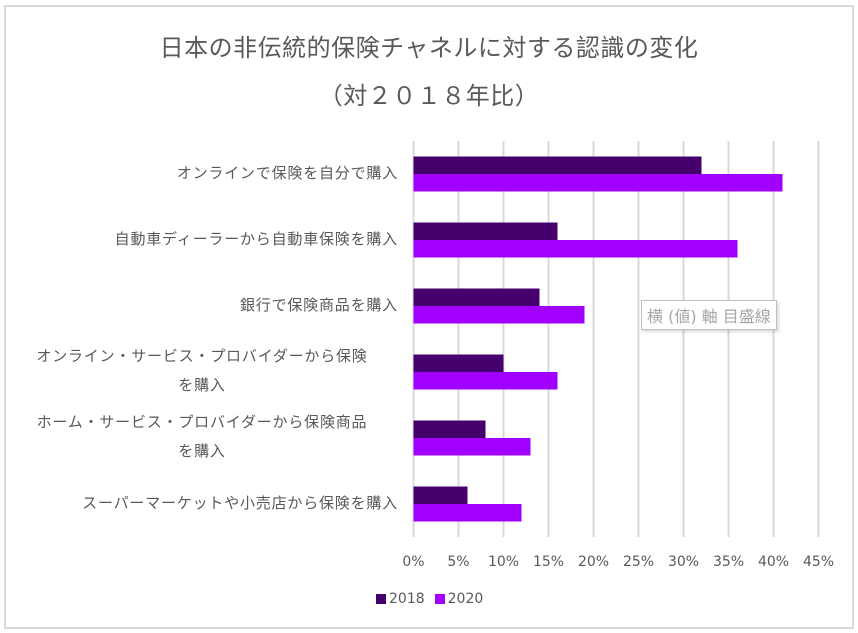  Describe the element at coordinates (202, 422) in the screenshot. I see `category-label-line: ホーム・サービス・プロバイダーから保険商品` at that location.